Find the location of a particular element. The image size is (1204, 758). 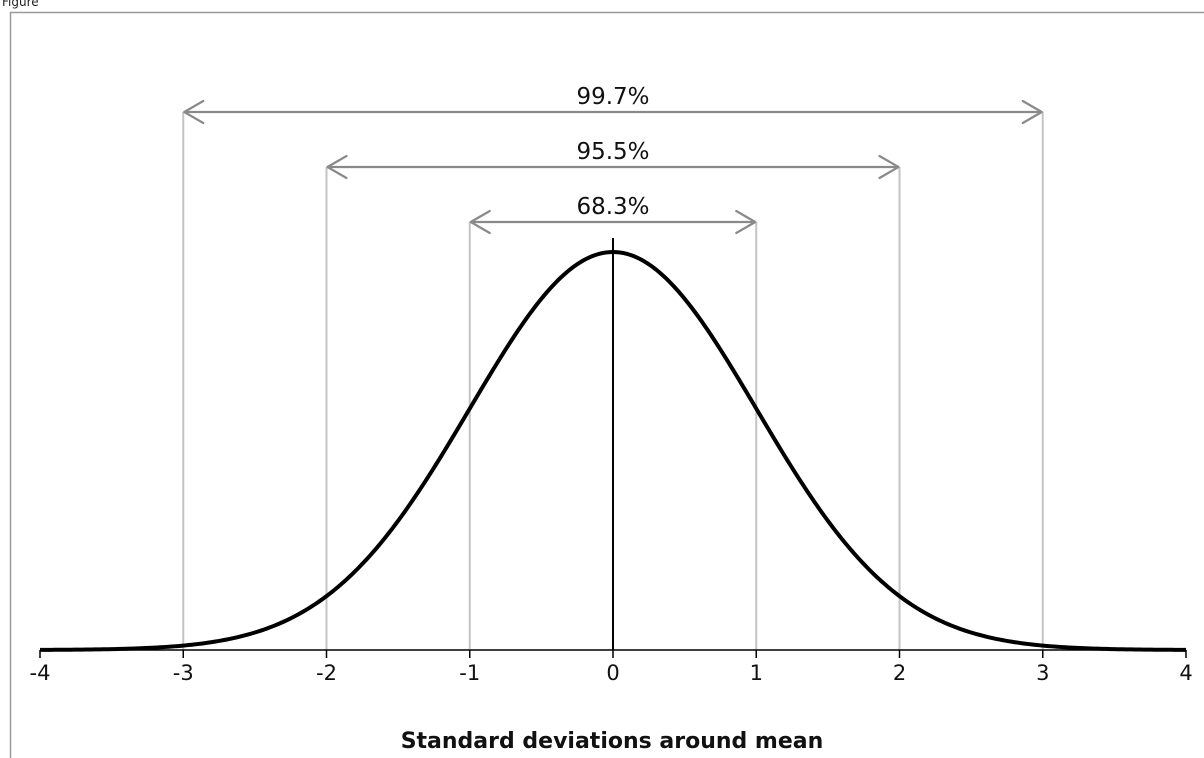

band-3sd: 99.7% is located at coordinates (613, 104).